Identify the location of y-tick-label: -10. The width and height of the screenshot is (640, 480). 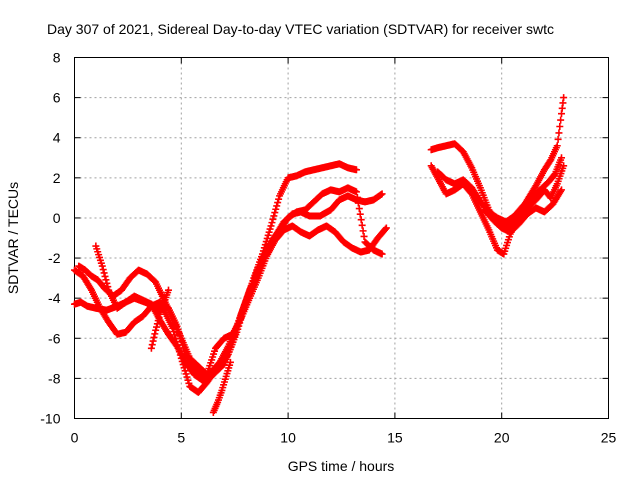
(50, 419).